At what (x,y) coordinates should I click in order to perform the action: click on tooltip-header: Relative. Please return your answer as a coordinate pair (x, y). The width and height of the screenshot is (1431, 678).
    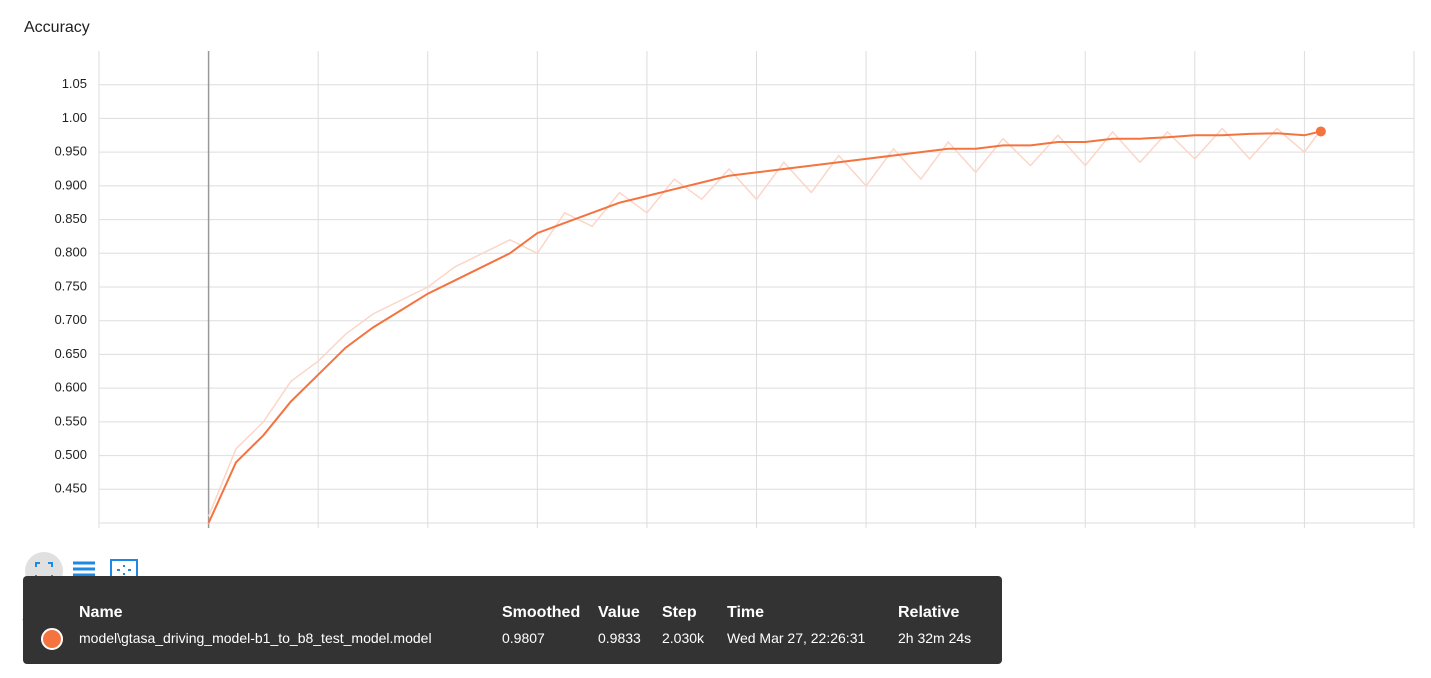
    Looking at the image, I should click on (929, 612).